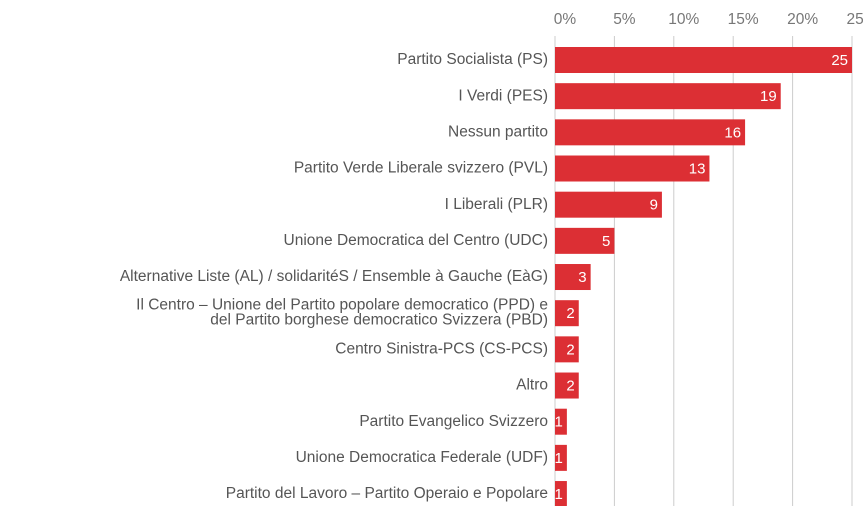 This screenshot has width=863, height=506. I want to click on value-label: 3, so click(582, 277).